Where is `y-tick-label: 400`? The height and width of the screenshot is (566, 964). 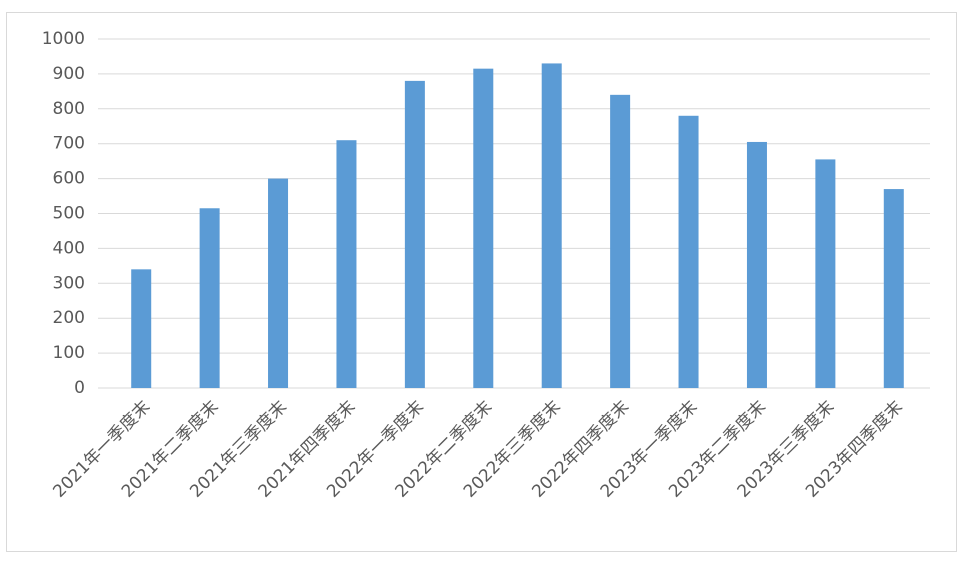 y-tick-label: 400 is located at coordinates (69, 248).